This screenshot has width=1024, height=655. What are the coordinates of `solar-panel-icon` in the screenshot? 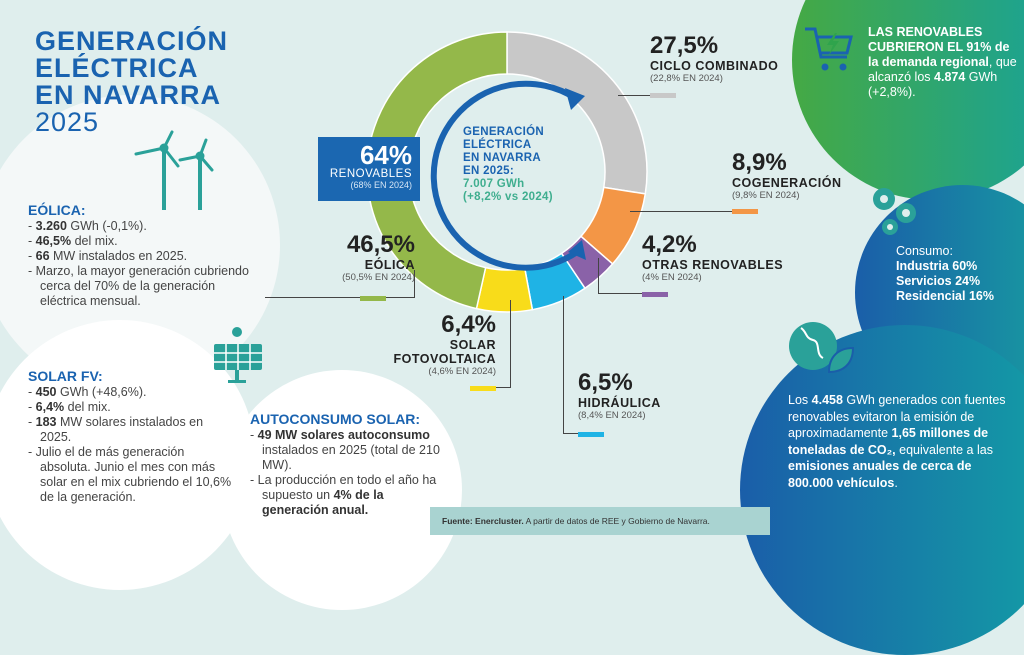 It's located at (238, 355).